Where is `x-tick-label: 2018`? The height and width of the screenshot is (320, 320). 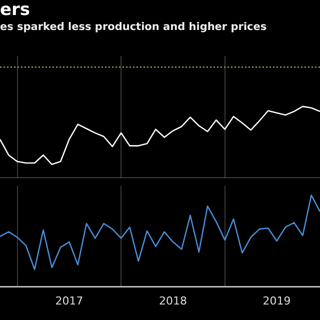 x-tick-label: 2018 is located at coordinates (172, 301).